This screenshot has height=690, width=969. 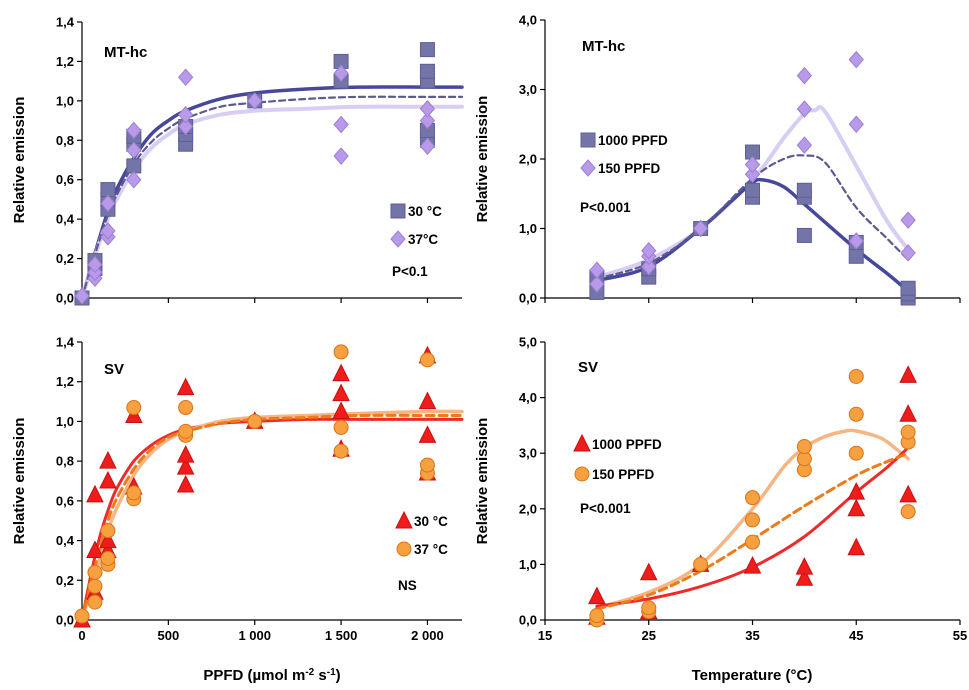 What do you see at coordinates (169, 635) in the screenshot?
I see `x-tick-label: 500` at bounding box center [169, 635].